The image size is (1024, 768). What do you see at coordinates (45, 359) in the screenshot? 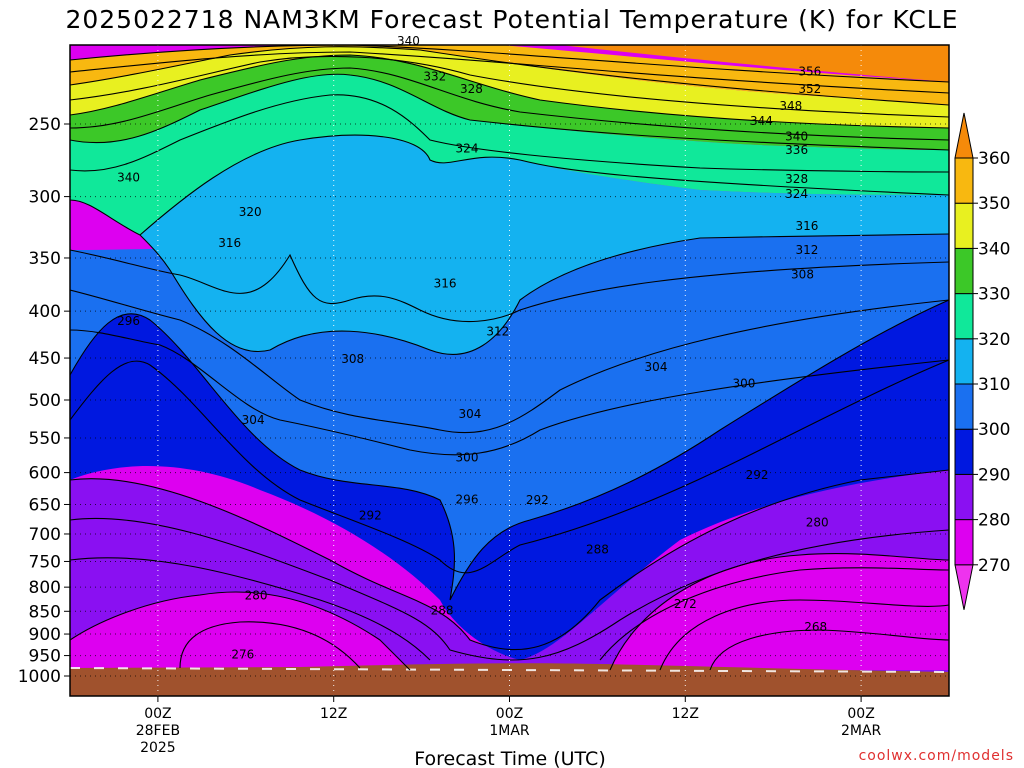
I see `y-tick-label: 450` at bounding box center [45, 359].